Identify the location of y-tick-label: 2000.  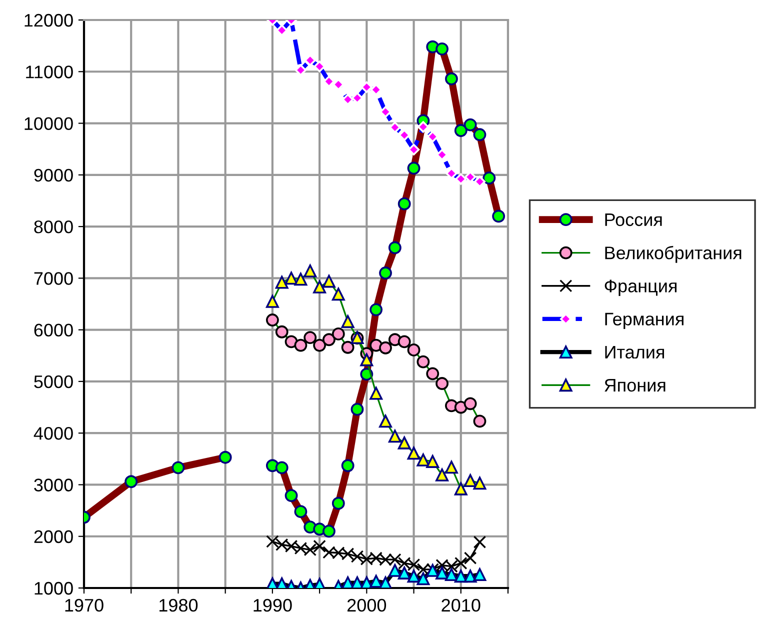
(53, 537).